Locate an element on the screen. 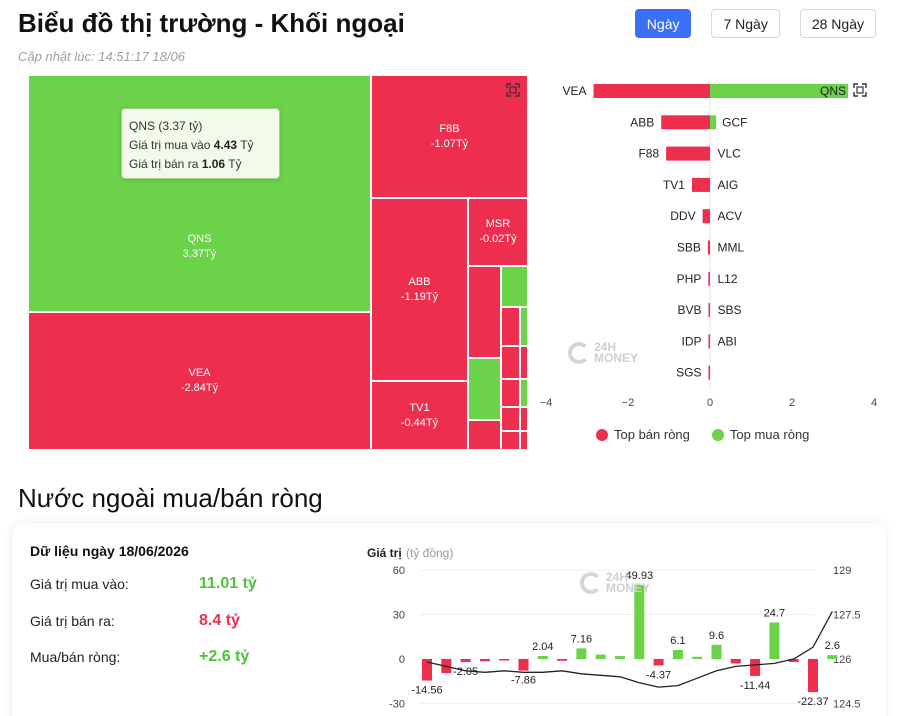 The height and width of the screenshot is (716, 898). buyer-label: AIG is located at coordinates (728, 185).